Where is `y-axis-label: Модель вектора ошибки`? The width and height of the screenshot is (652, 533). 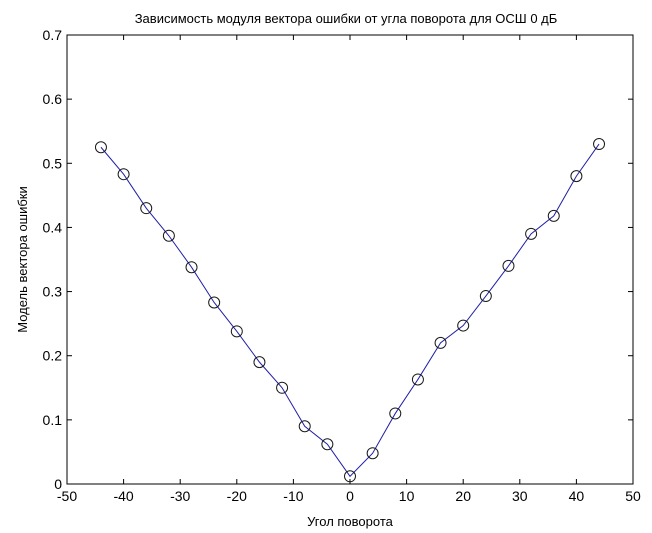 y-axis-label: Модель вектора ошибки is located at coordinates (22, 259).